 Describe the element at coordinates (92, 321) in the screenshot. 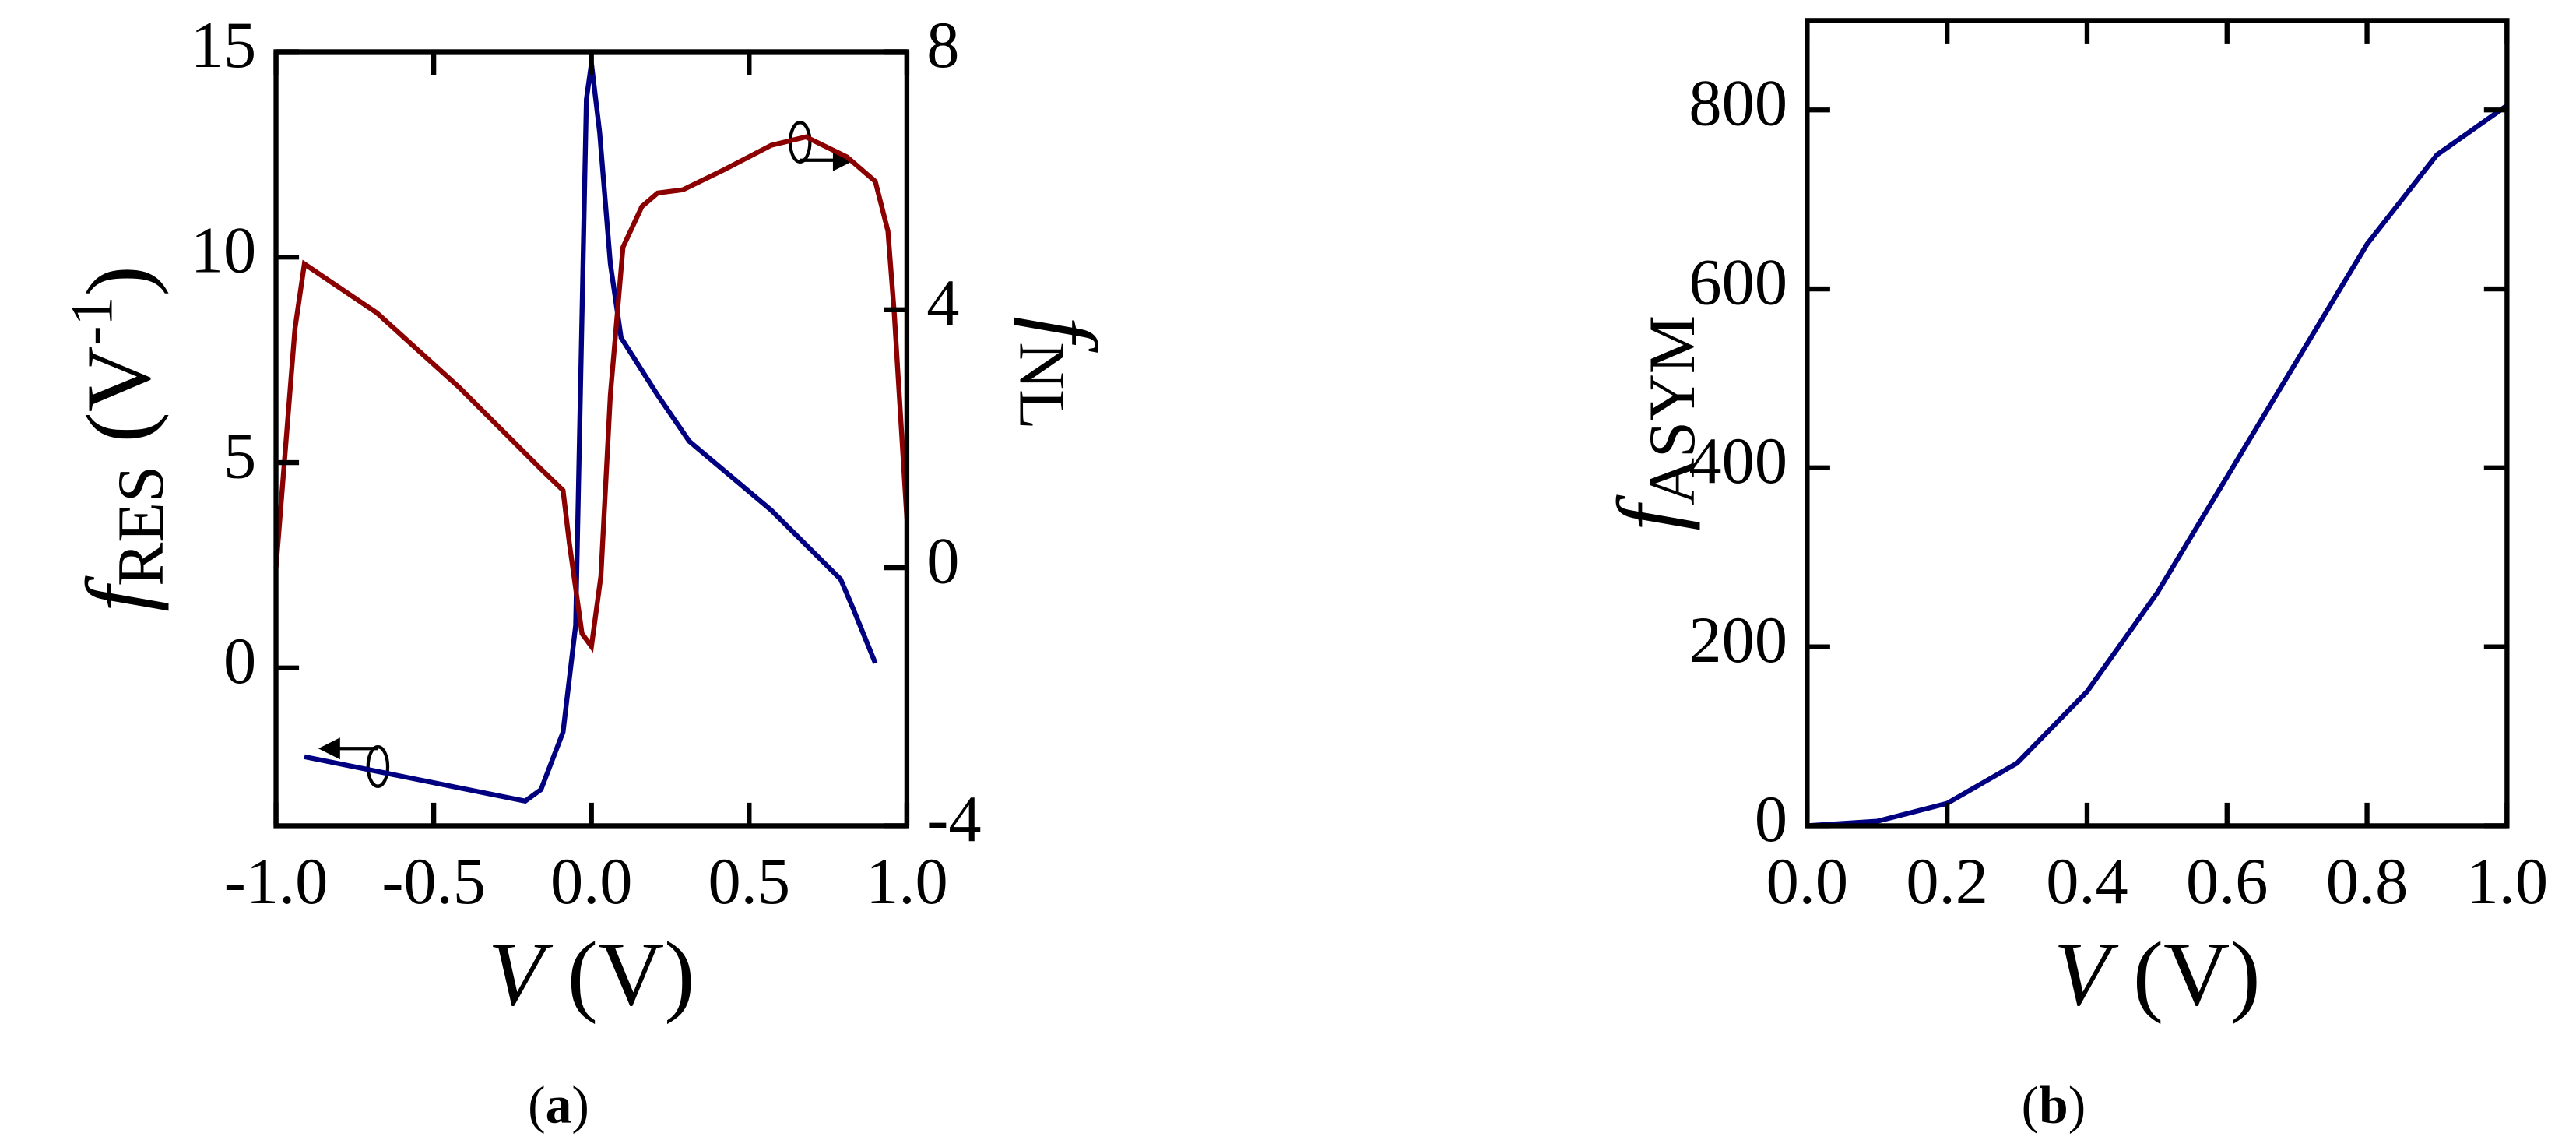

I see `y-label-part: -1` at that location.